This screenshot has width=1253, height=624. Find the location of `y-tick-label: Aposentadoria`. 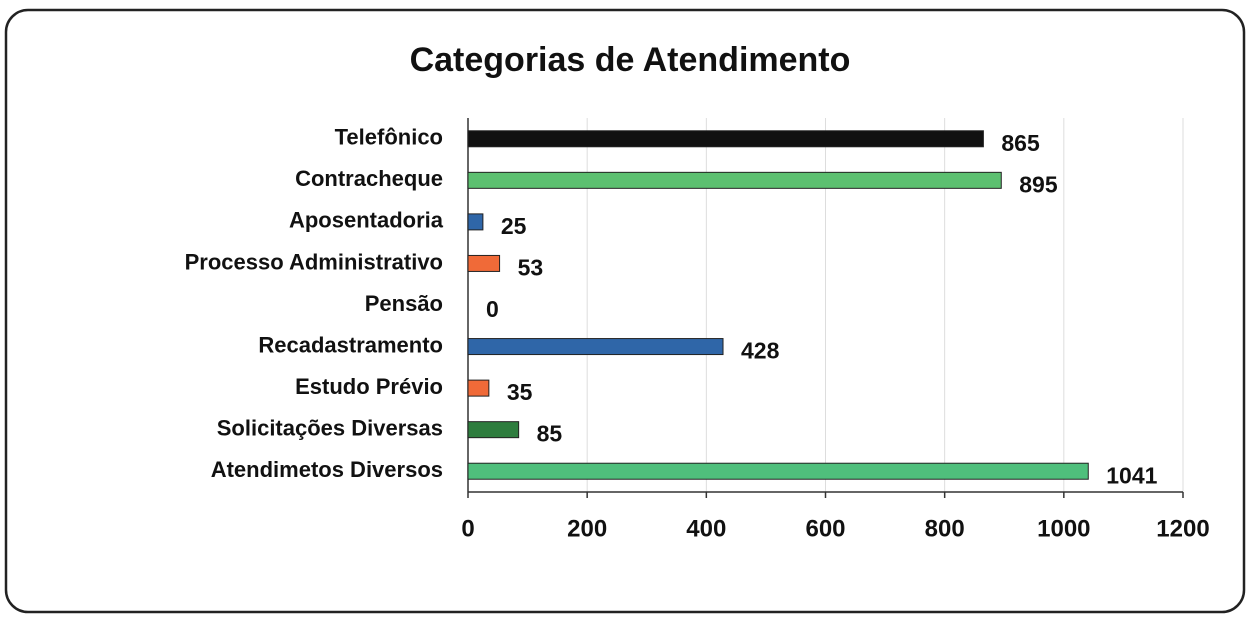

y-tick-label: Aposentadoria is located at coordinates (366, 220).